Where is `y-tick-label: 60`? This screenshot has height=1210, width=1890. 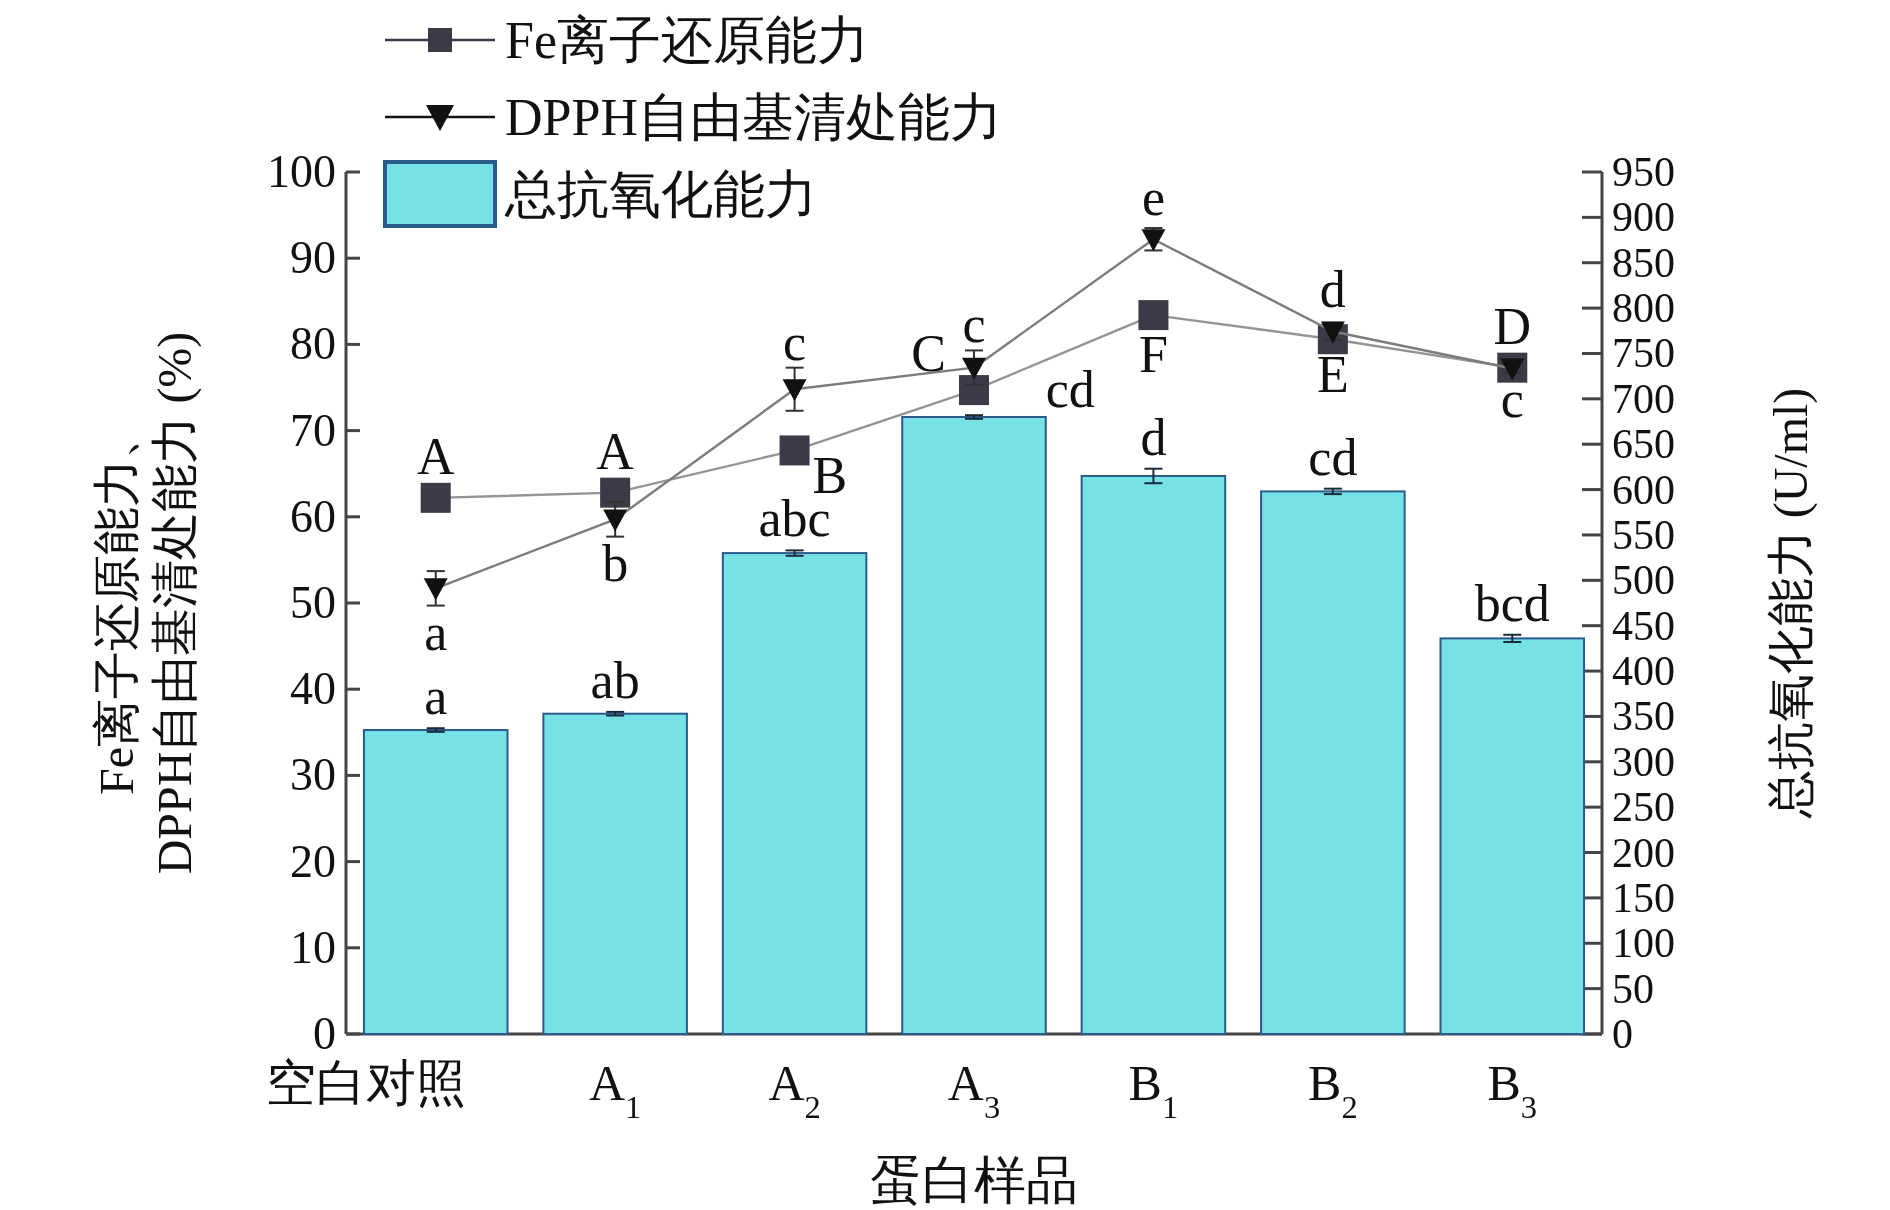 y-tick-label: 60 is located at coordinates (313, 516).